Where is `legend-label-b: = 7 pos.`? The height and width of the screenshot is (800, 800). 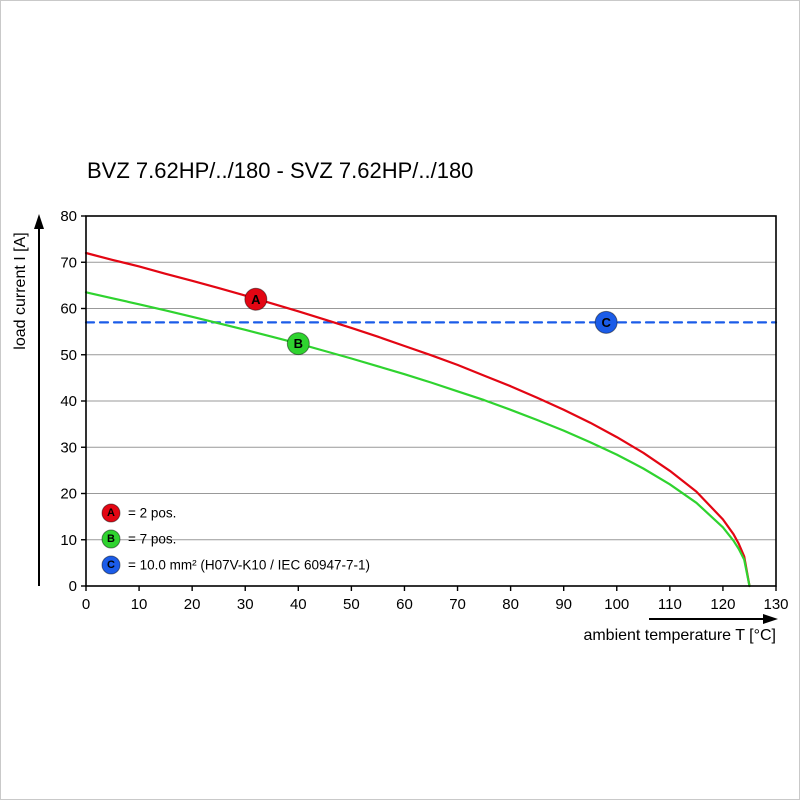 legend-label-b: = 7 pos. is located at coordinates (152, 539).